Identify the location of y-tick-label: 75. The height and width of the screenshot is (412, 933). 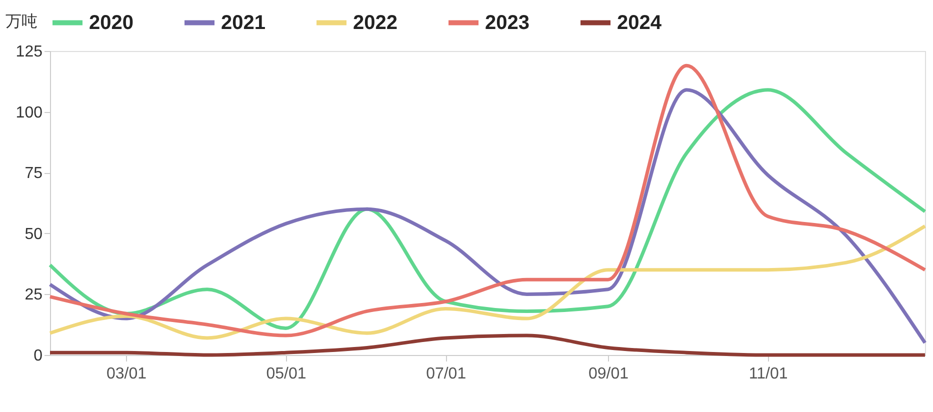
(33, 173).